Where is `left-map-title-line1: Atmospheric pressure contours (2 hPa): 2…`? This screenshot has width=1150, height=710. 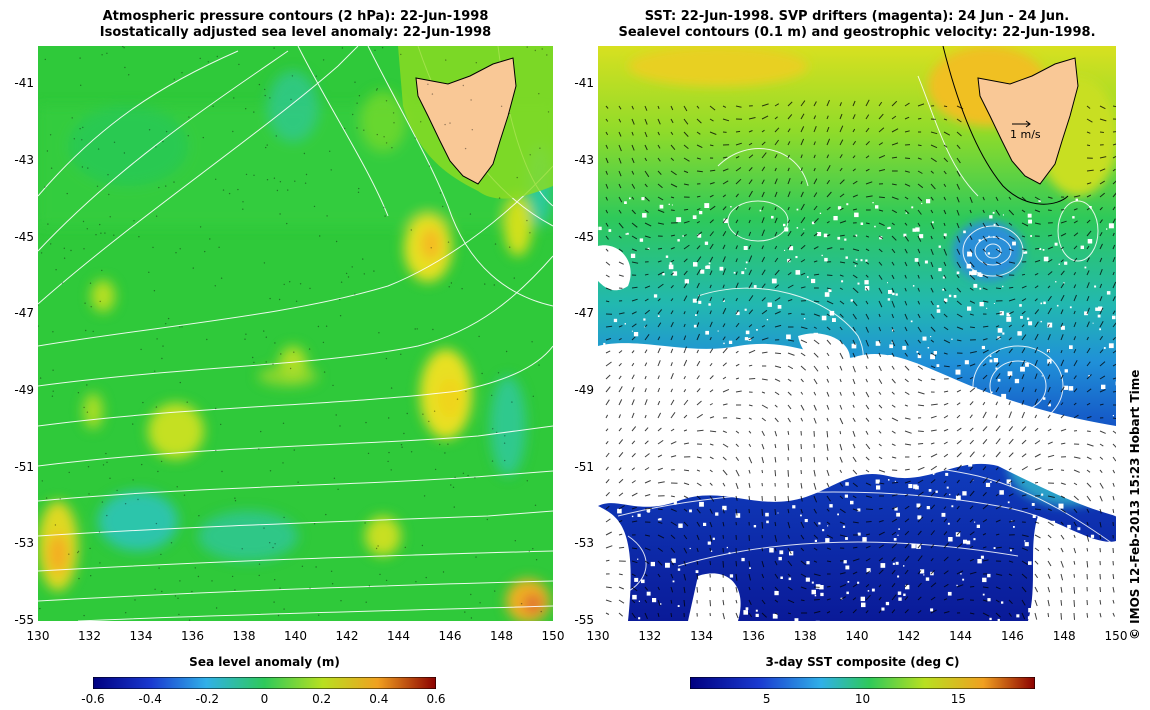
left-map-title-line1: Atmospheric pressure contours (2 hPa): 2… is located at coordinates (295, 16).